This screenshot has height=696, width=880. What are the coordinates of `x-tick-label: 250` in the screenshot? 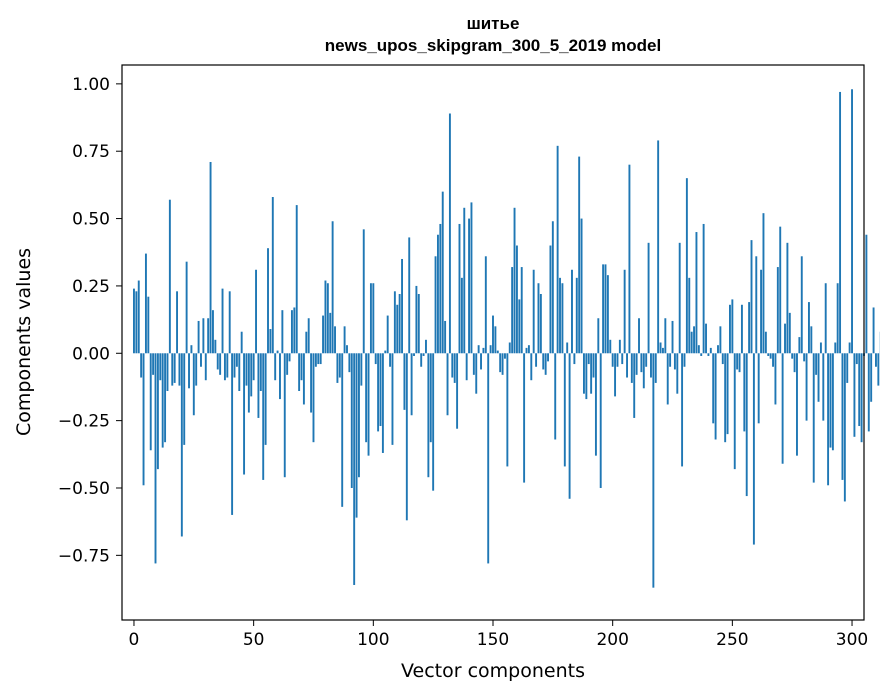 It's located at (732, 640).